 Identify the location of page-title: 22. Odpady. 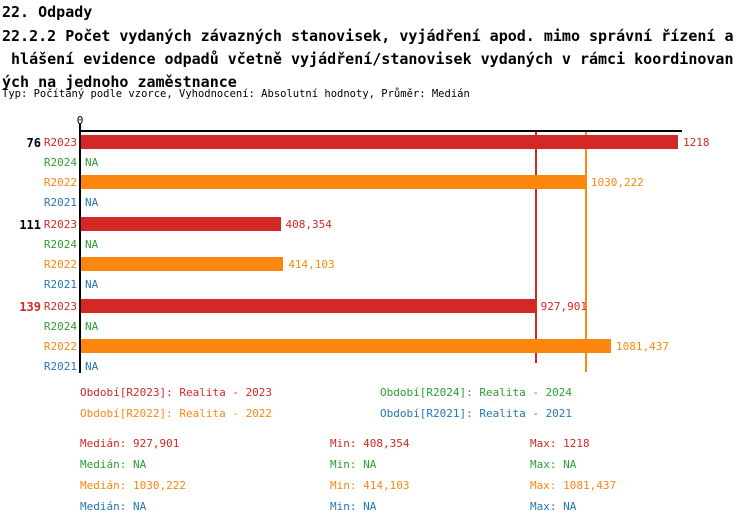
(47, 12).